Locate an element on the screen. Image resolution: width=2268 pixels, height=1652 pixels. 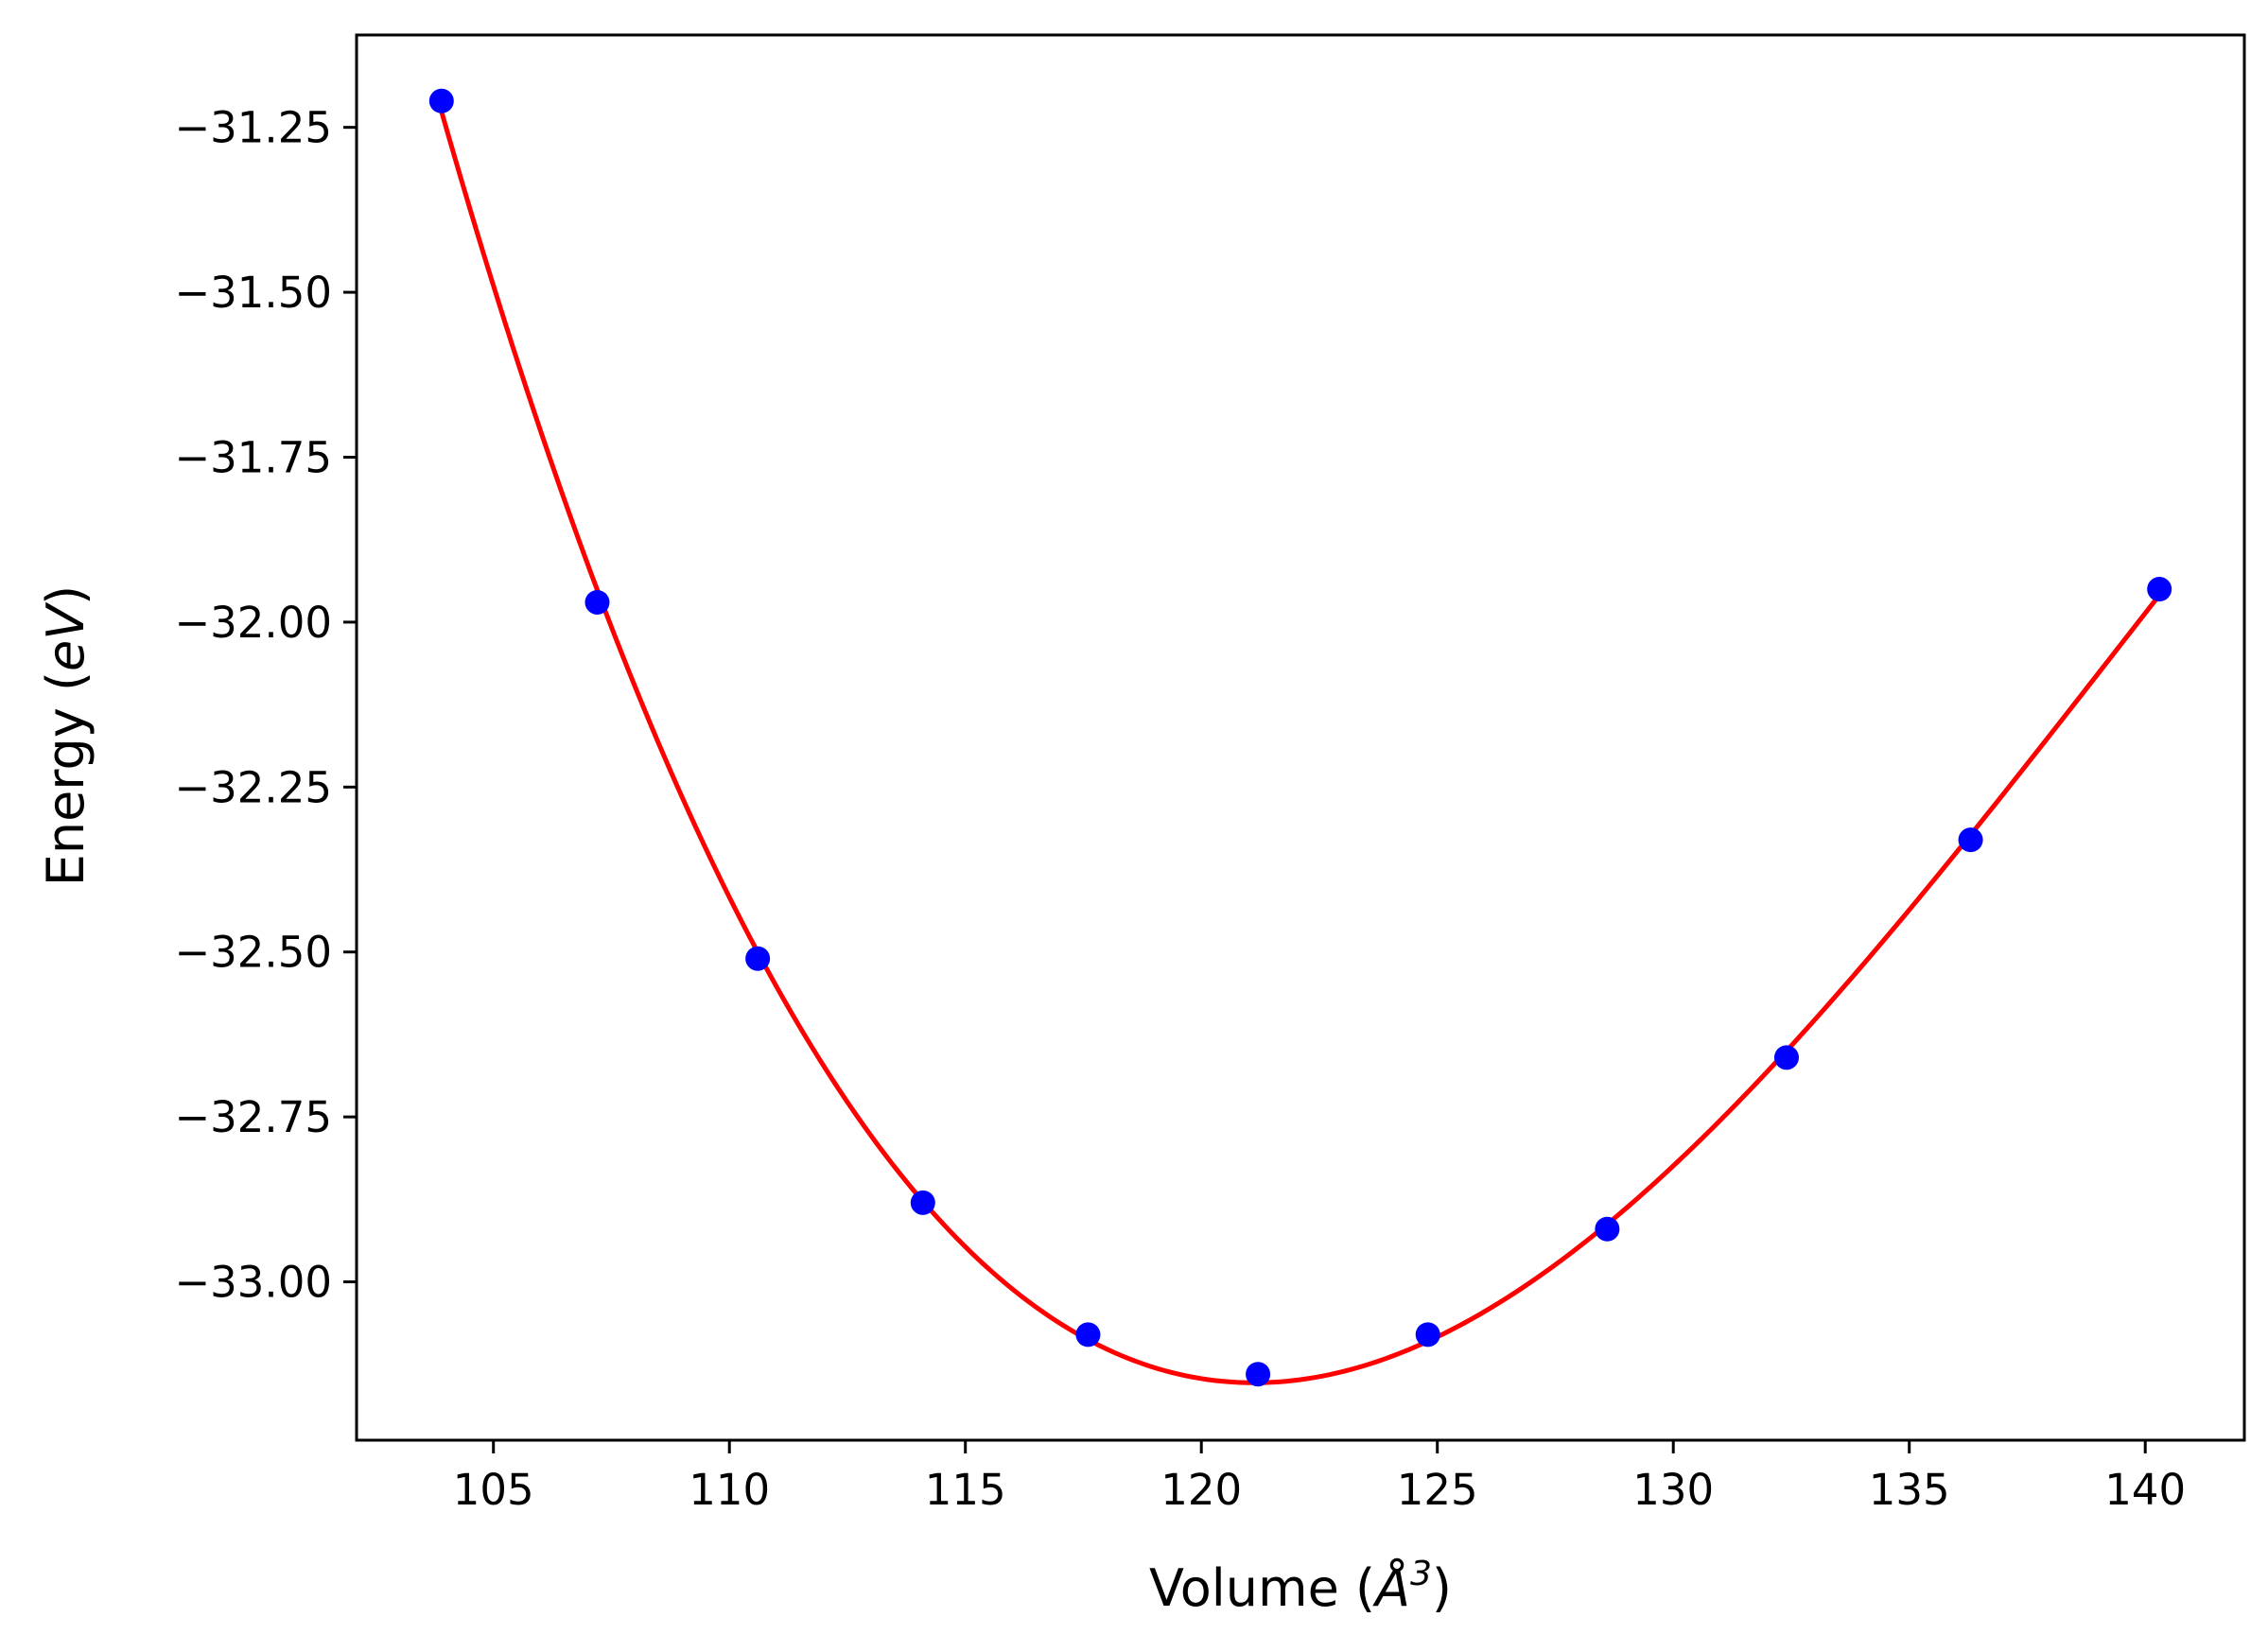
y-tick-label: −31.25 is located at coordinates (253, 128).